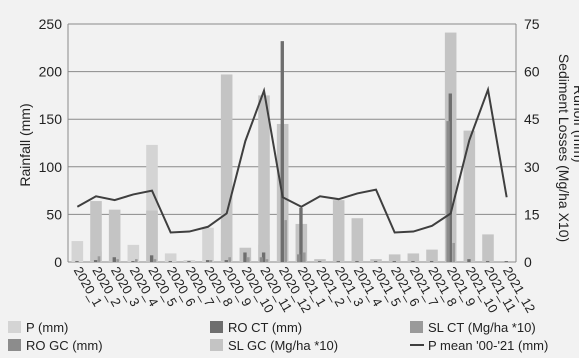  Describe the element at coordinates (51, 167) in the screenshot. I see `y-left-tick-label: 100` at that location.